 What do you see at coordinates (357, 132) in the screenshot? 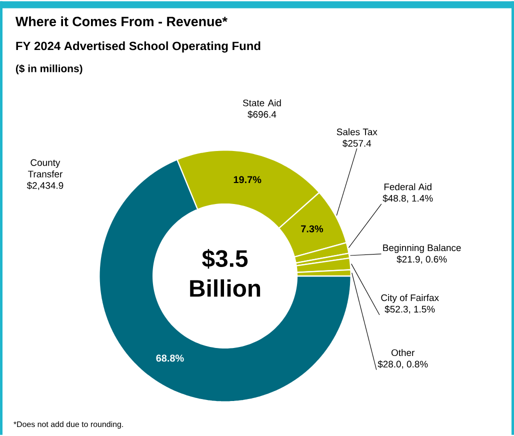
I see `slice-label: Sales Tax` at bounding box center [357, 132].